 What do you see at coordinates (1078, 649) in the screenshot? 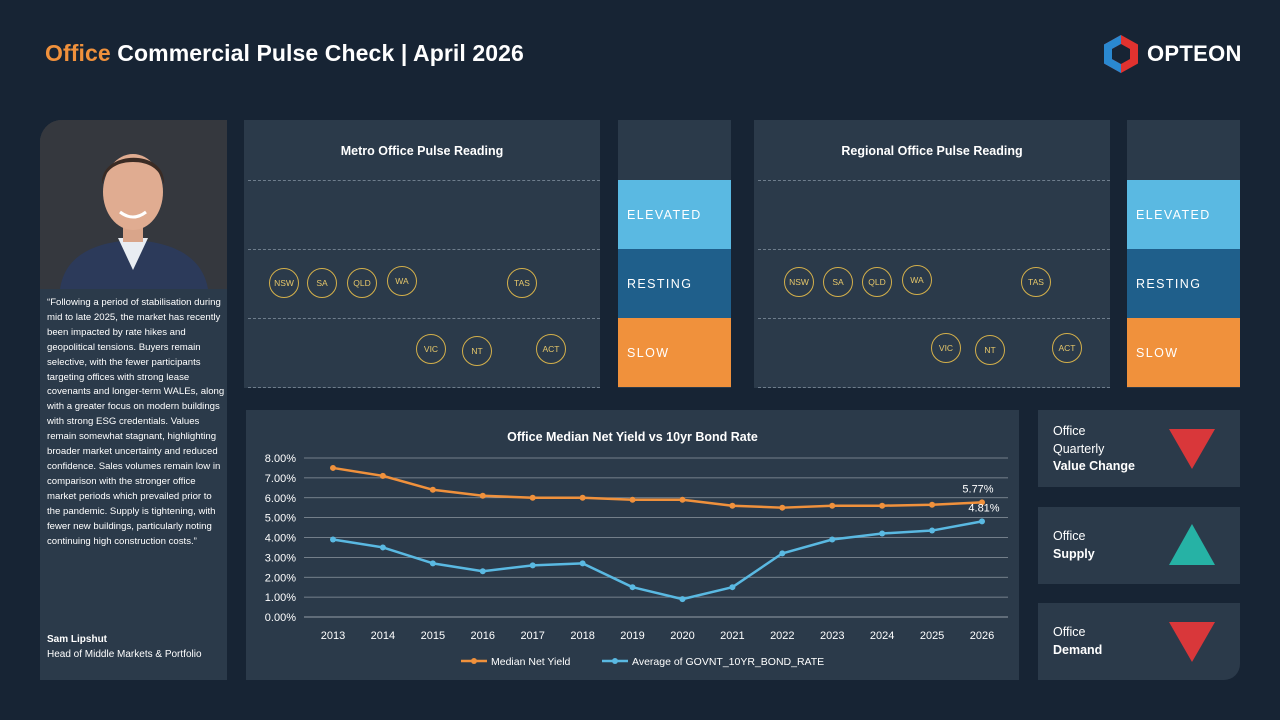
I see `indicator-bold: Demand` at bounding box center [1078, 649].